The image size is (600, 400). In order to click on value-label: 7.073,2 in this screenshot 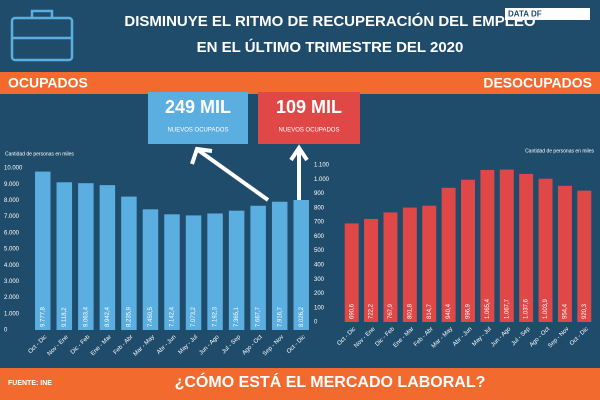, I will do `click(194, 316)`.